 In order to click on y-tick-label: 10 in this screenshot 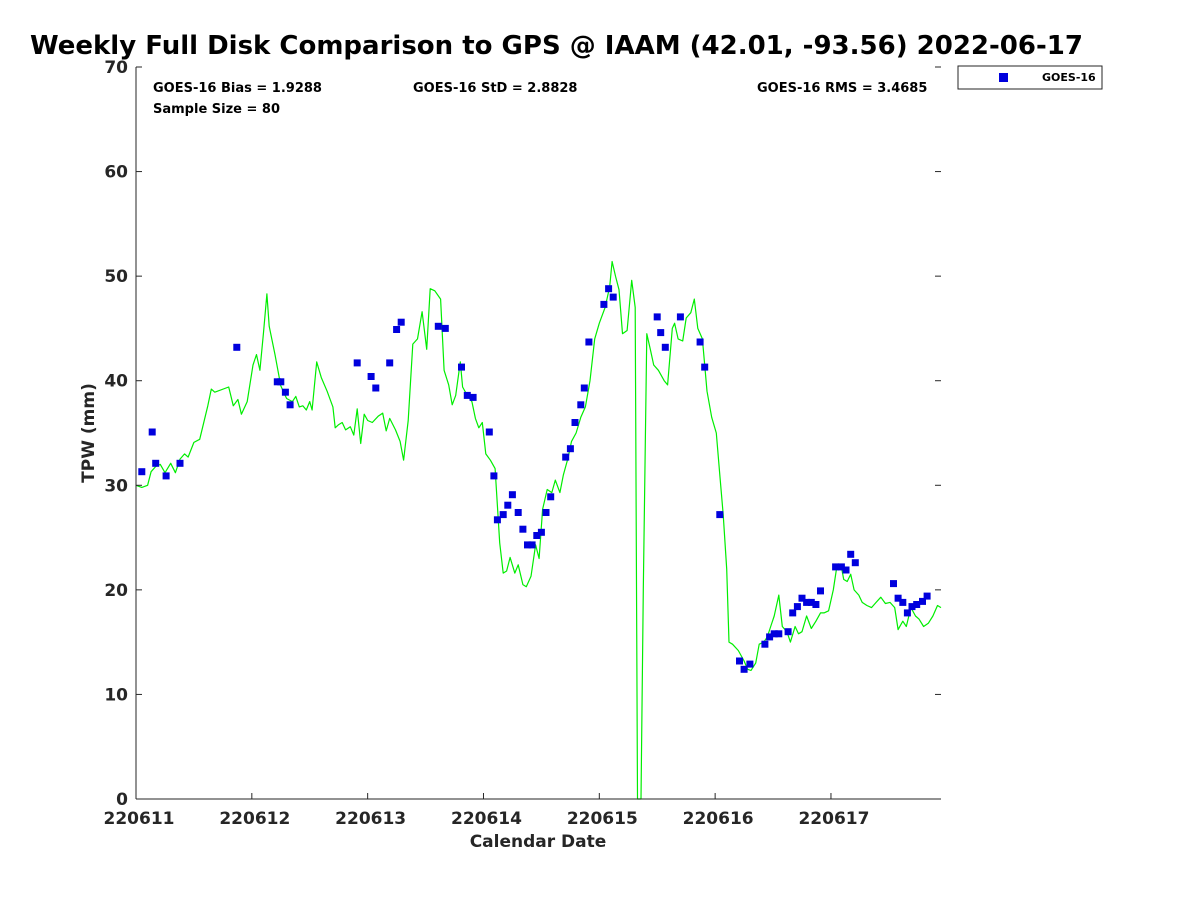, I will do `click(116, 695)`.